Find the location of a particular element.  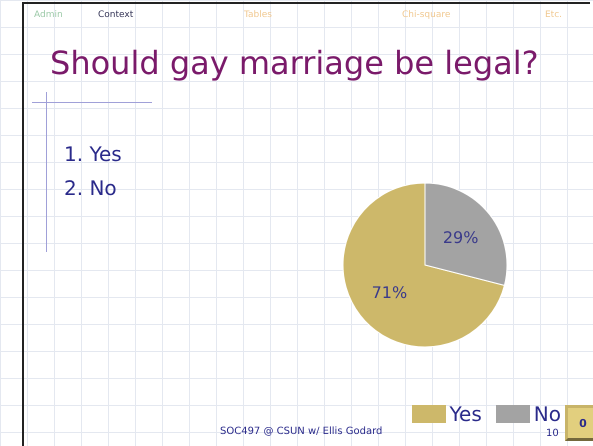

text: Admin is located at coordinates (48, 15).